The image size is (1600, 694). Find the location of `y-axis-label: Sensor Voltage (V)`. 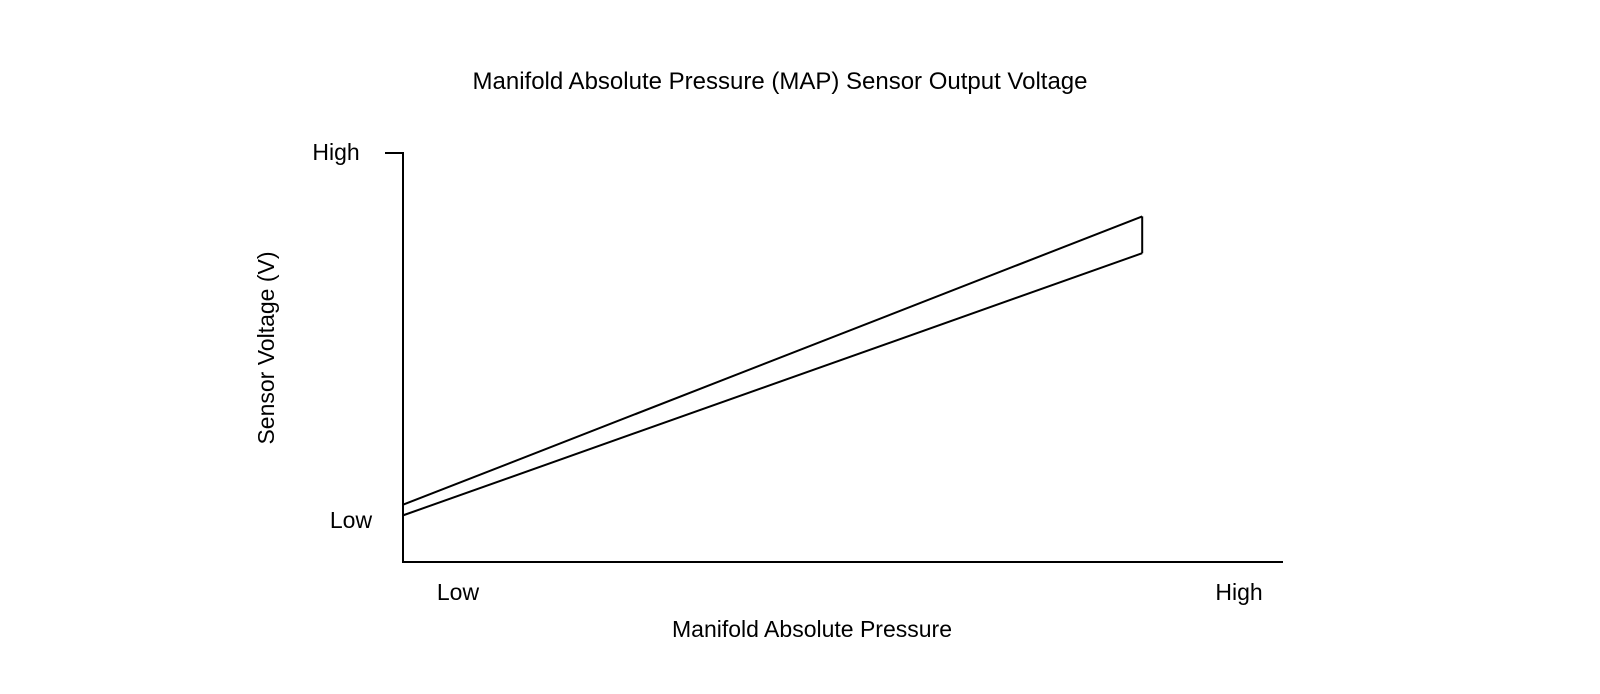

y-axis-label: Sensor Voltage (V) is located at coordinates (266, 347).